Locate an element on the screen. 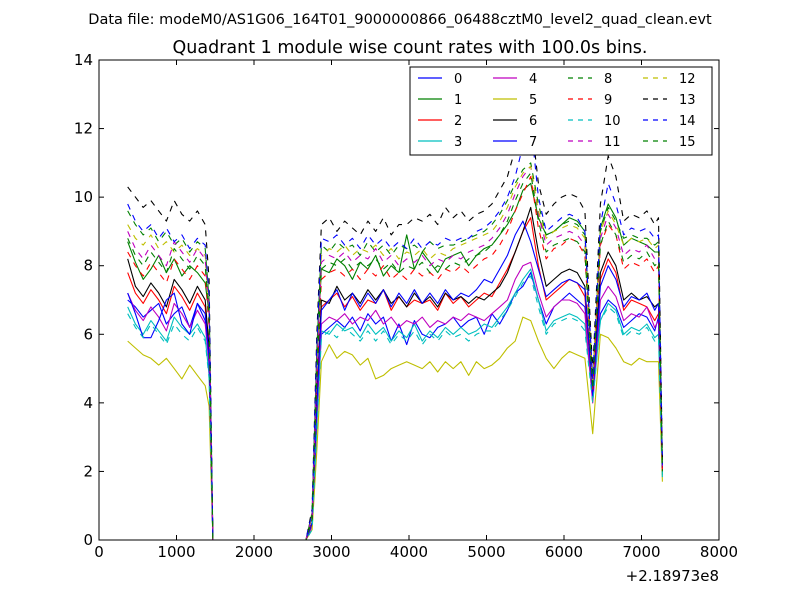 The image size is (800, 604). legend-label: 5 is located at coordinates (533, 100).